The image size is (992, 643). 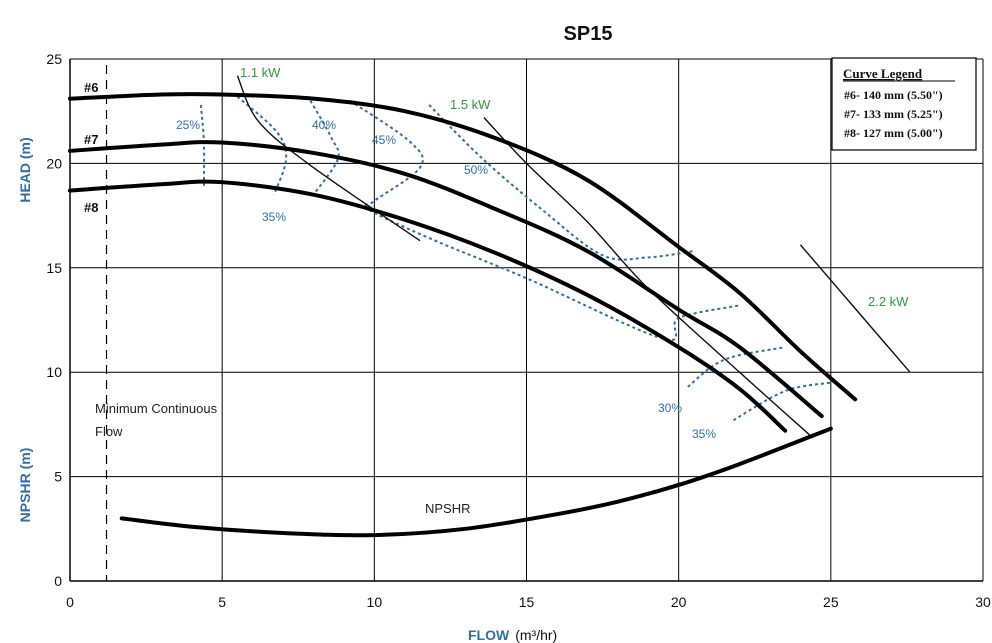 What do you see at coordinates (54, 320) in the screenshot?
I see `y-tick-labels: 0 5 10 15 20 25` at bounding box center [54, 320].